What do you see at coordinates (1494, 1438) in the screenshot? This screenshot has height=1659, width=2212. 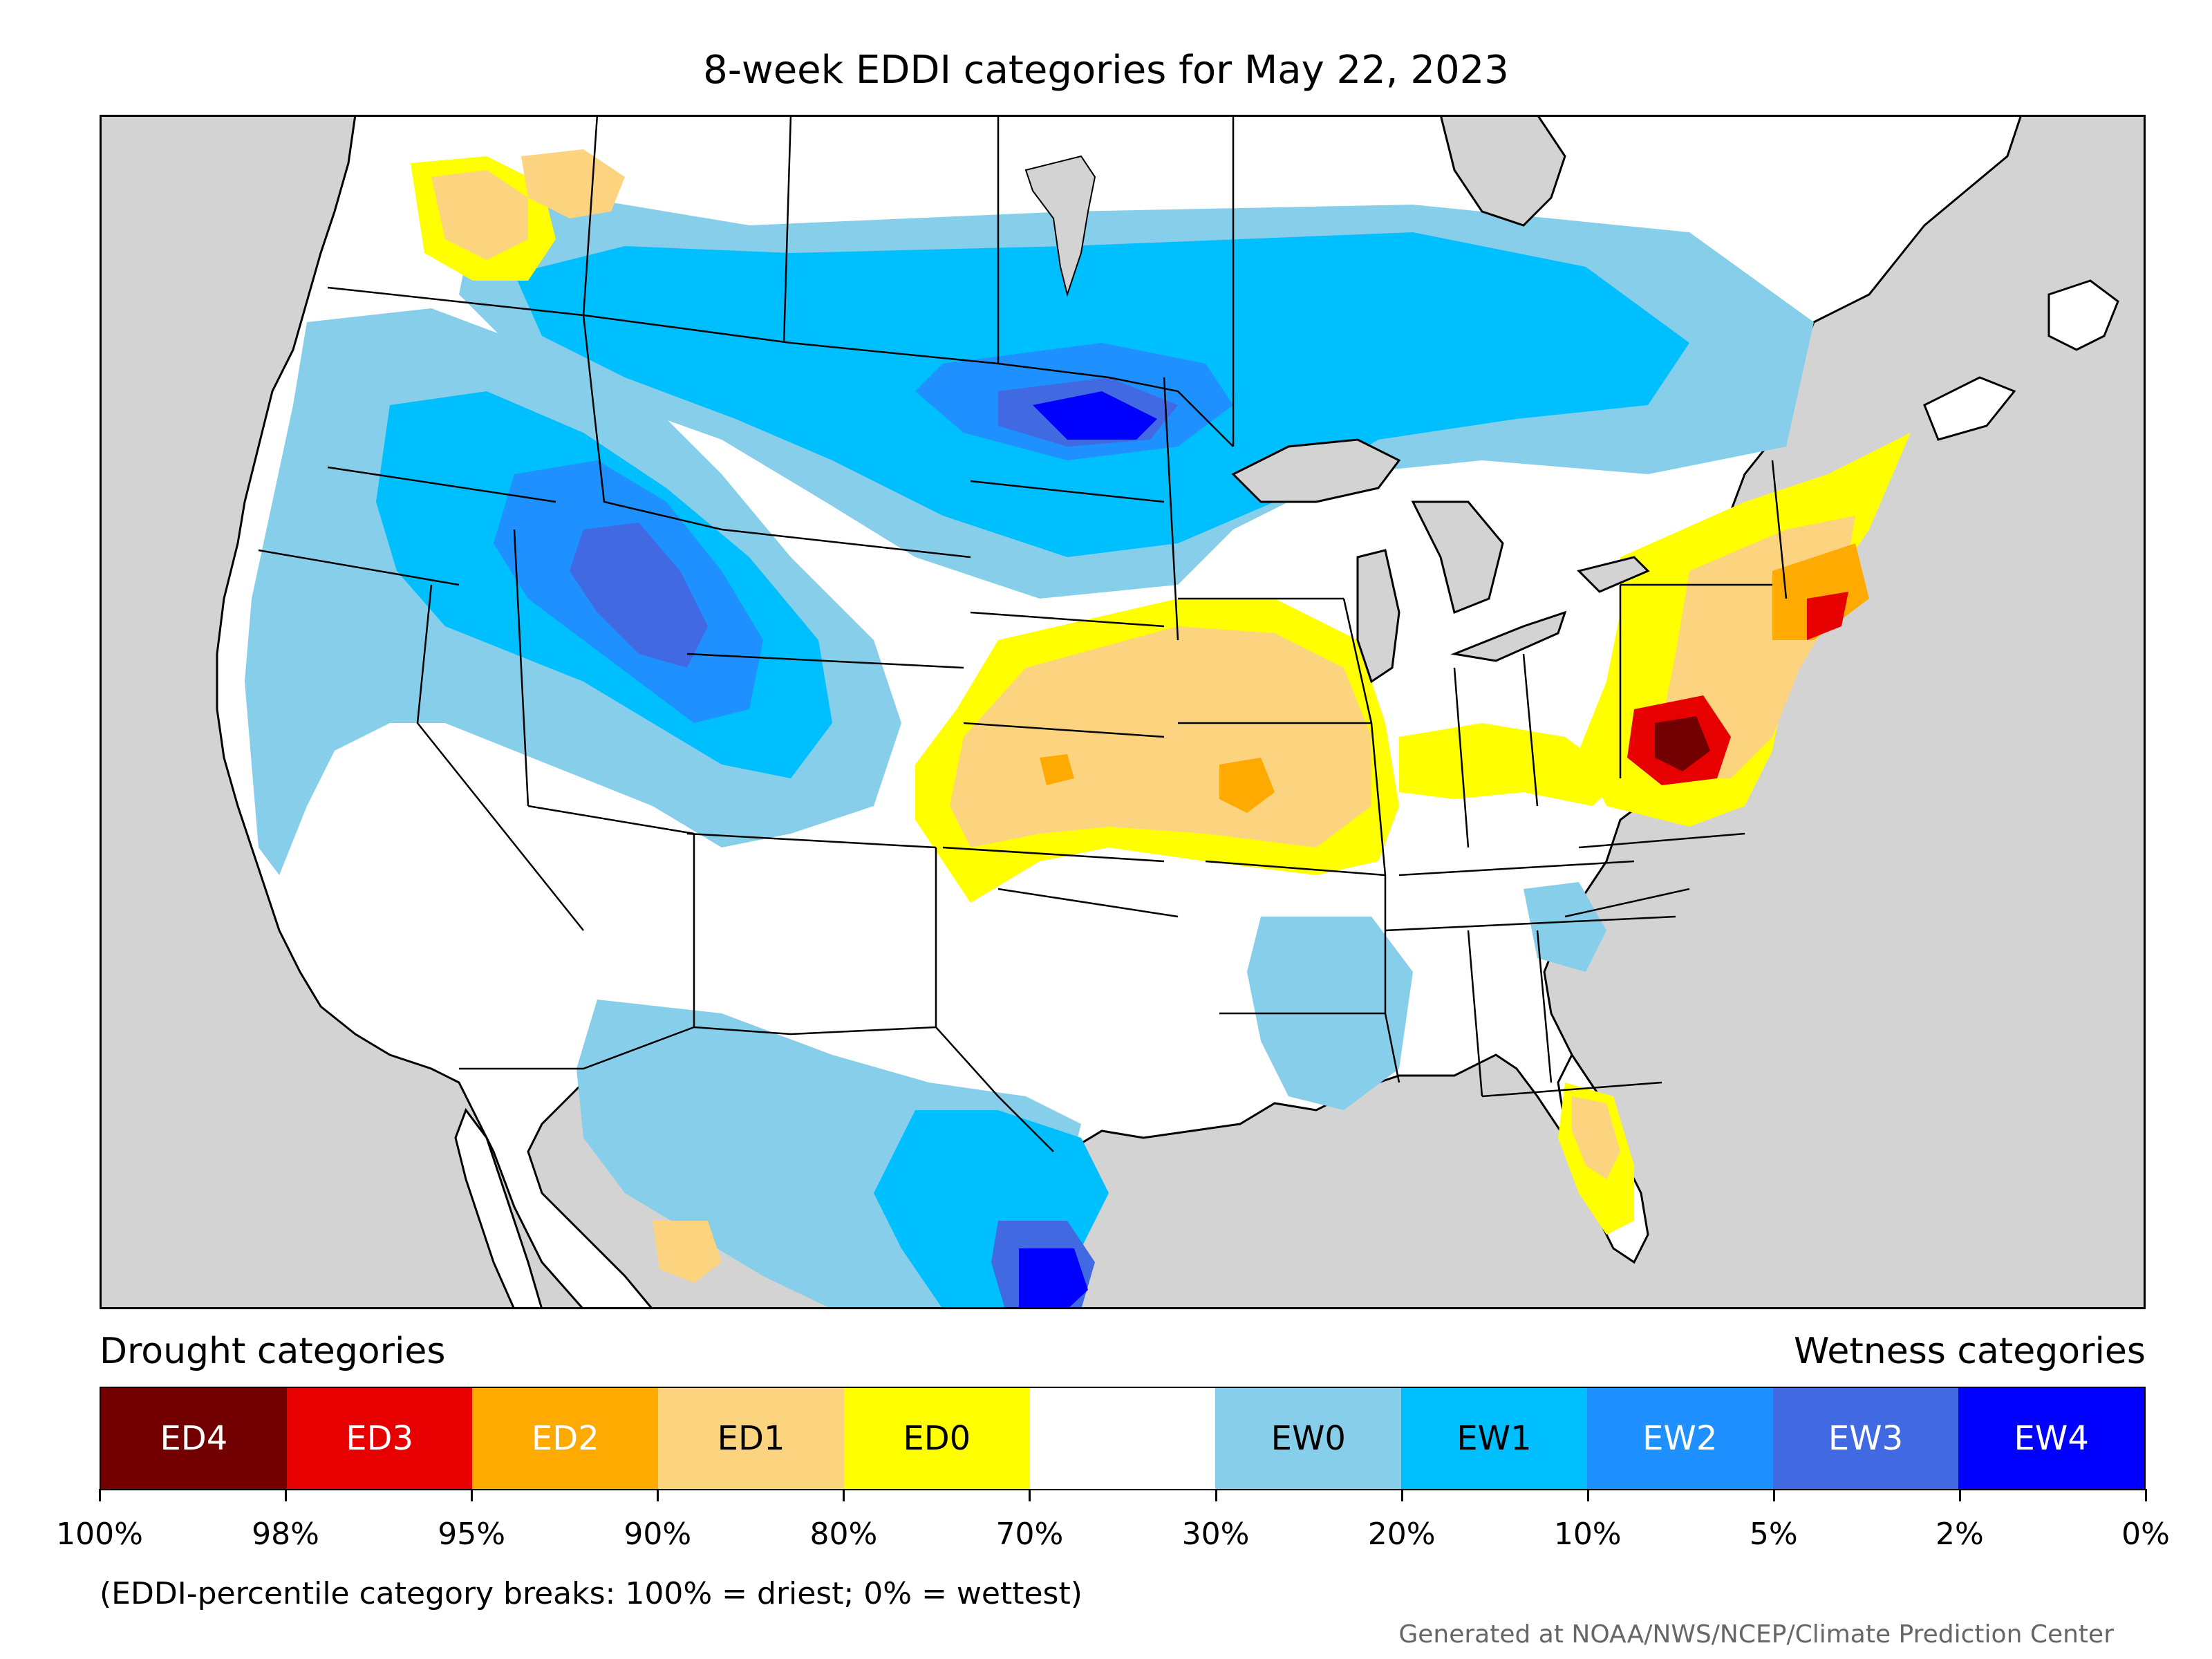 I see `category-box-ew1: EW1` at bounding box center [1494, 1438].